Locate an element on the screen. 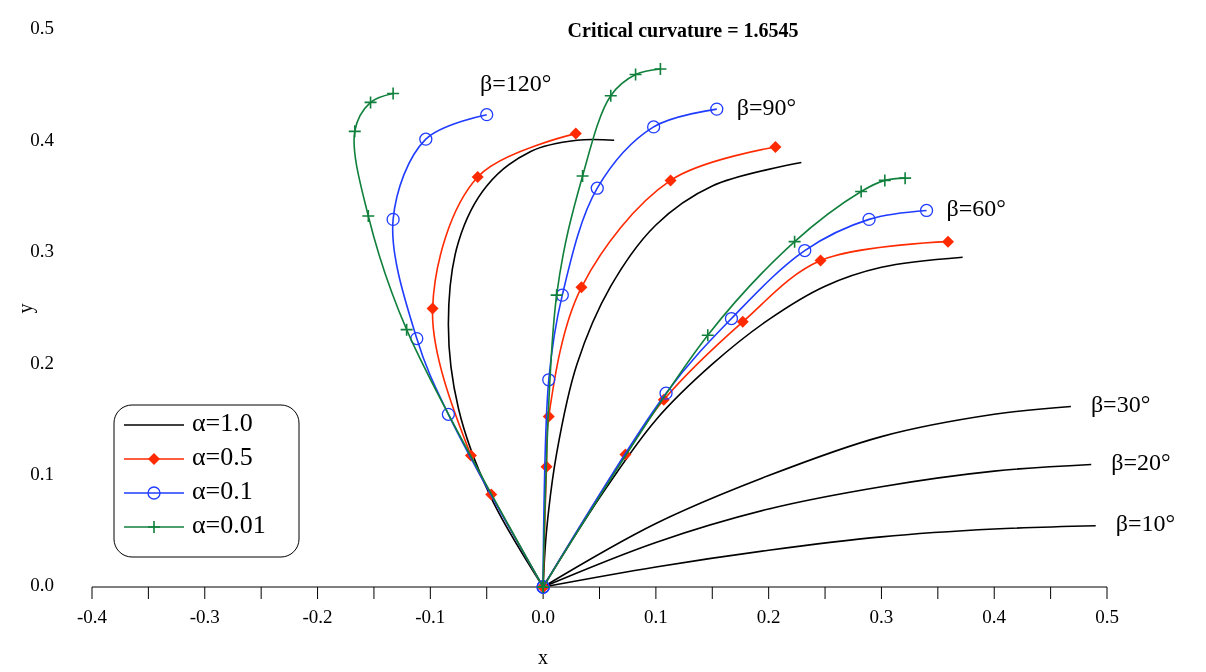  chart-title: Critical curvature = 1.6545 is located at coordinates (683, 29).